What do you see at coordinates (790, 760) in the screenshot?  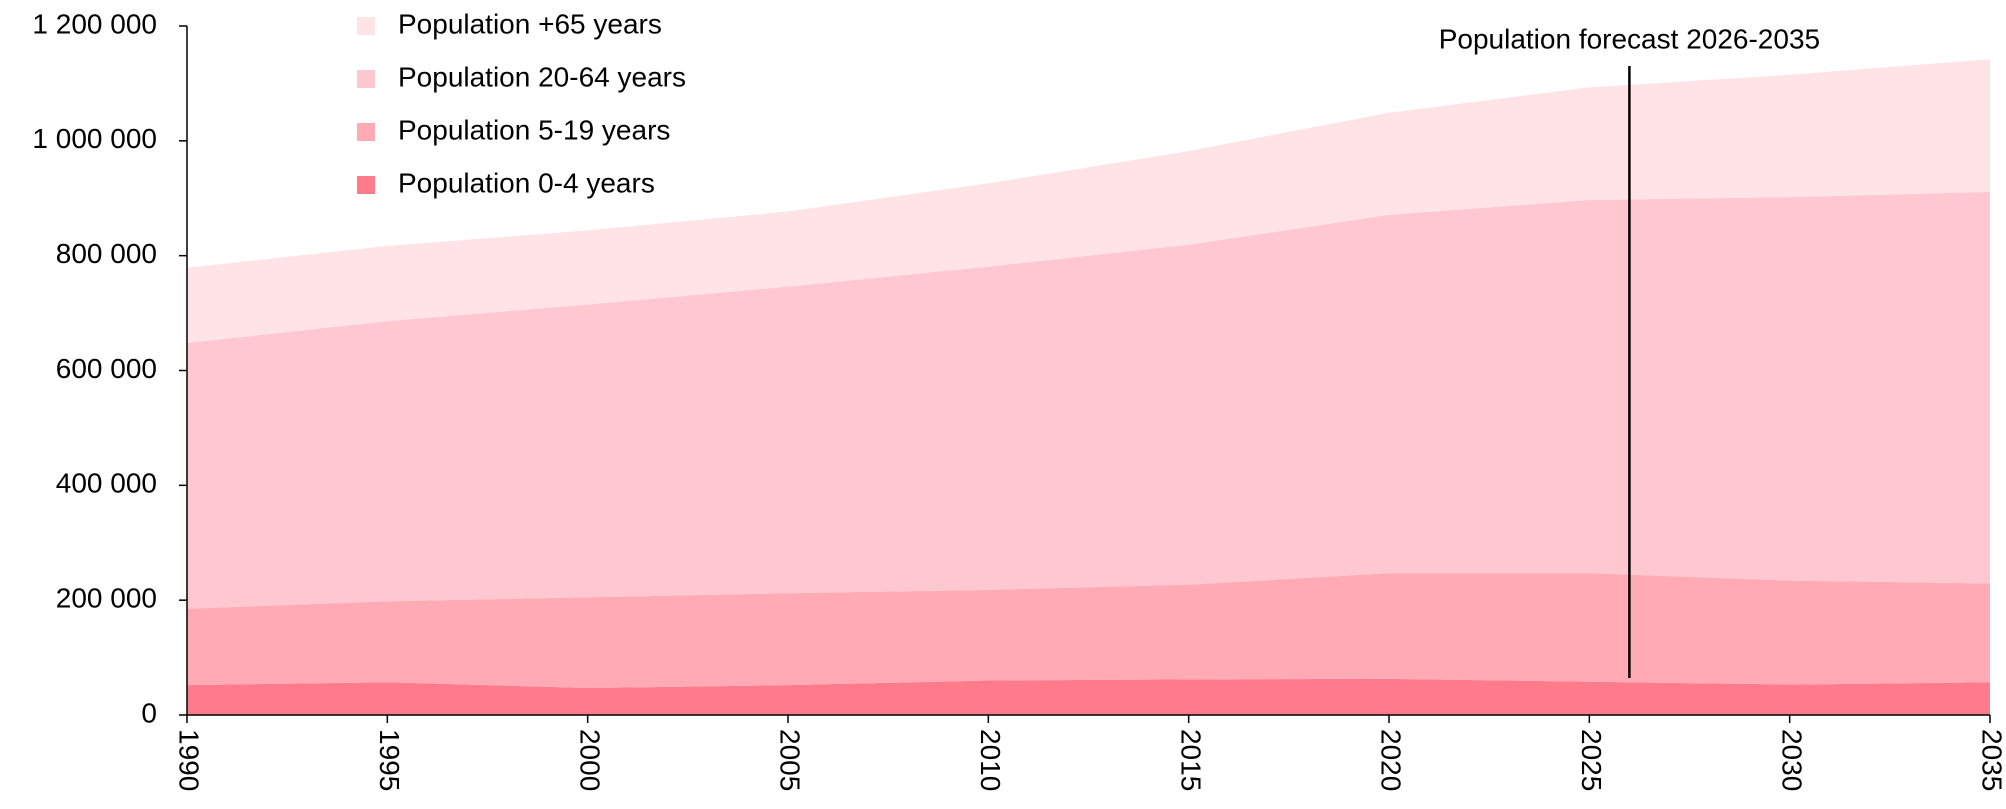 I see `x-tick-label: 2005` at bounding box center [790, 760].